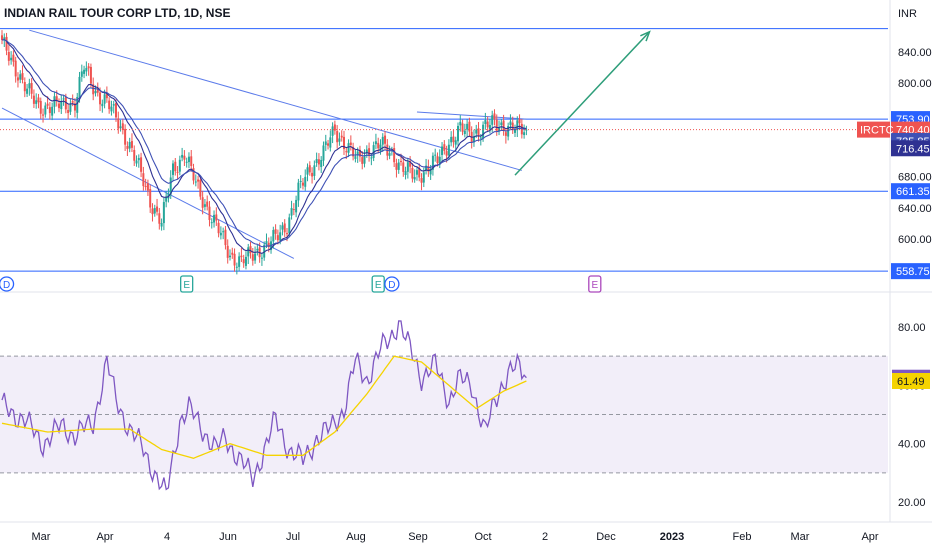 The image size is (932, 550). I want to click on time-tick-label: Sep, so click(418, 537).